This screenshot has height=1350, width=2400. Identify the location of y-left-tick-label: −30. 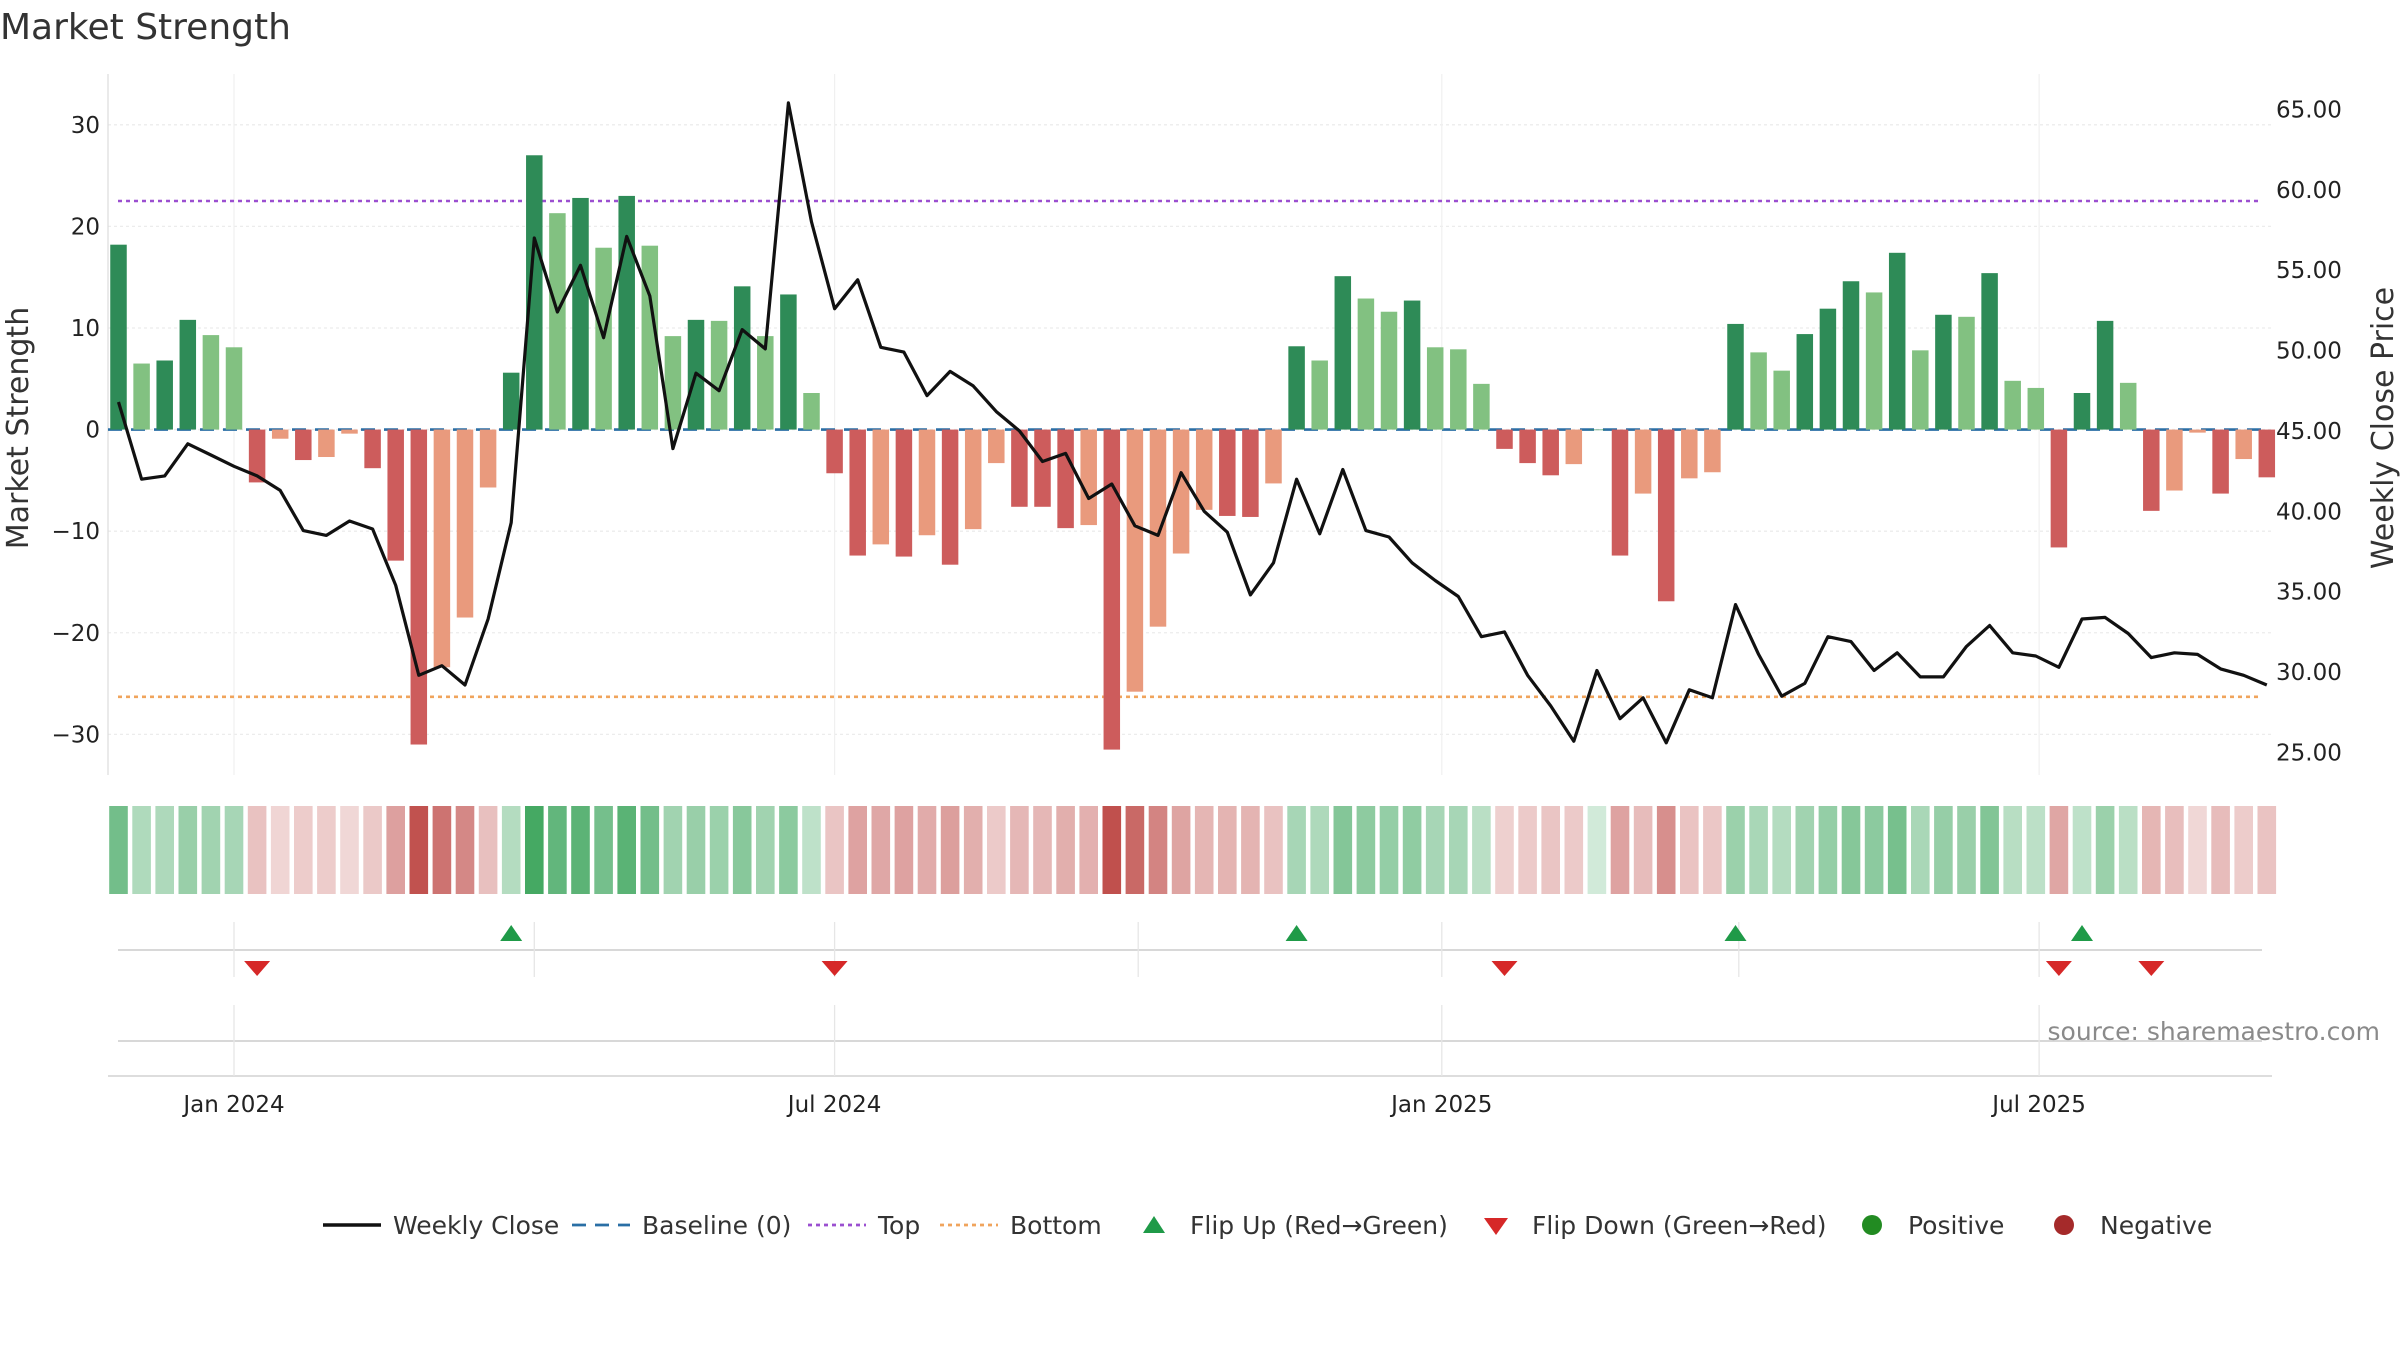
(75, 735).